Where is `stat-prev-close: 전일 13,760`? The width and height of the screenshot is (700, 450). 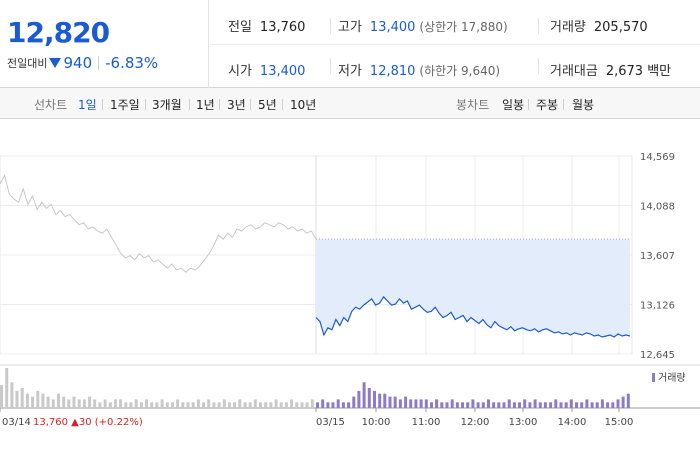 stat-prev-close: 전일 13,760 is located at coordinates (266, 25).